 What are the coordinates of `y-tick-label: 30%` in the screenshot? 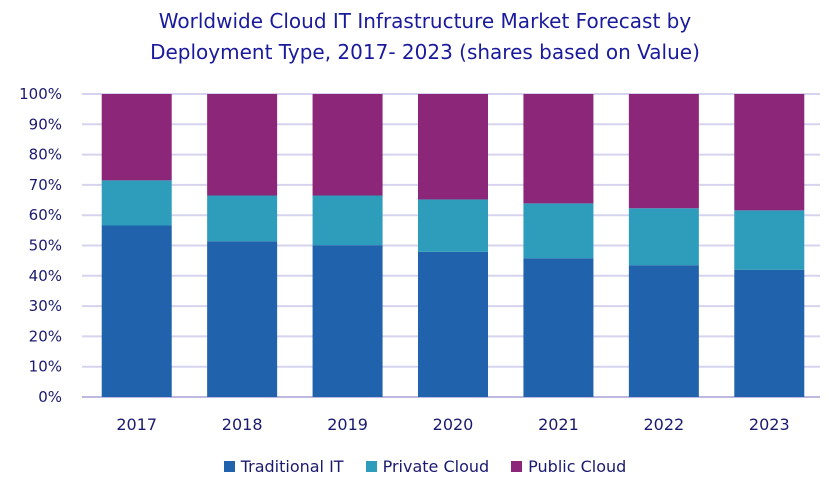 It's located at (45, 306).